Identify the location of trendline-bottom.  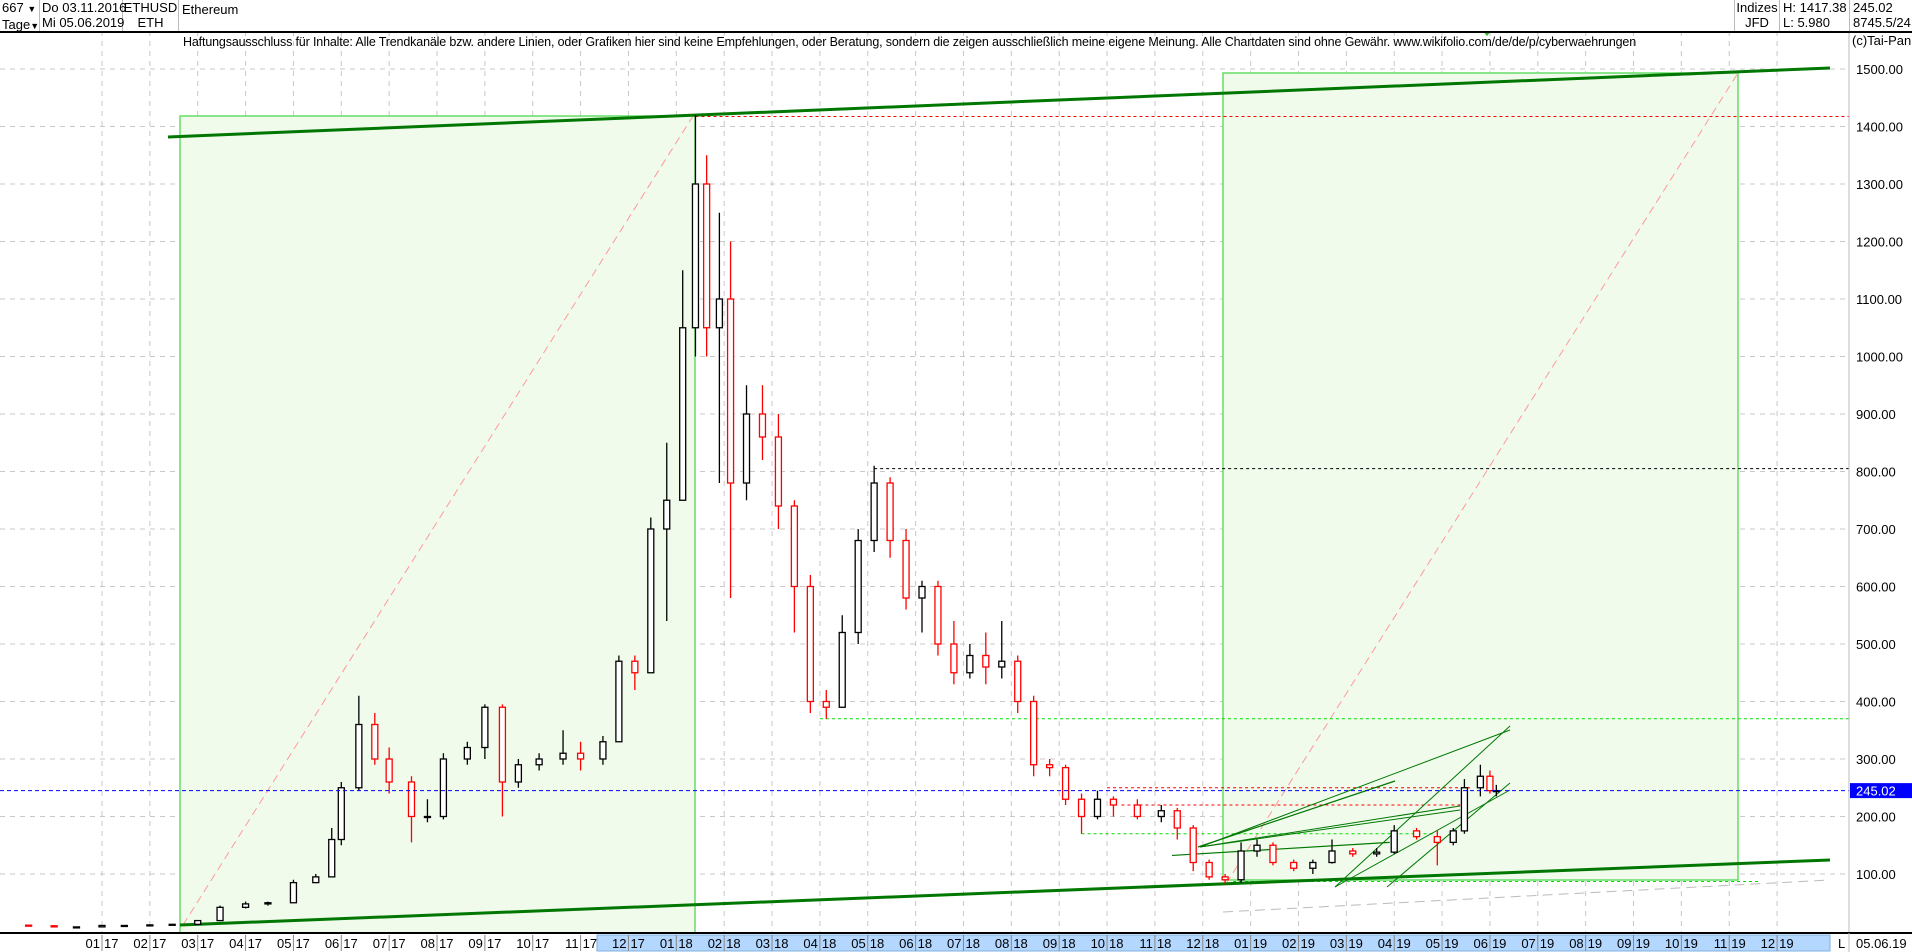
(1005, 892).